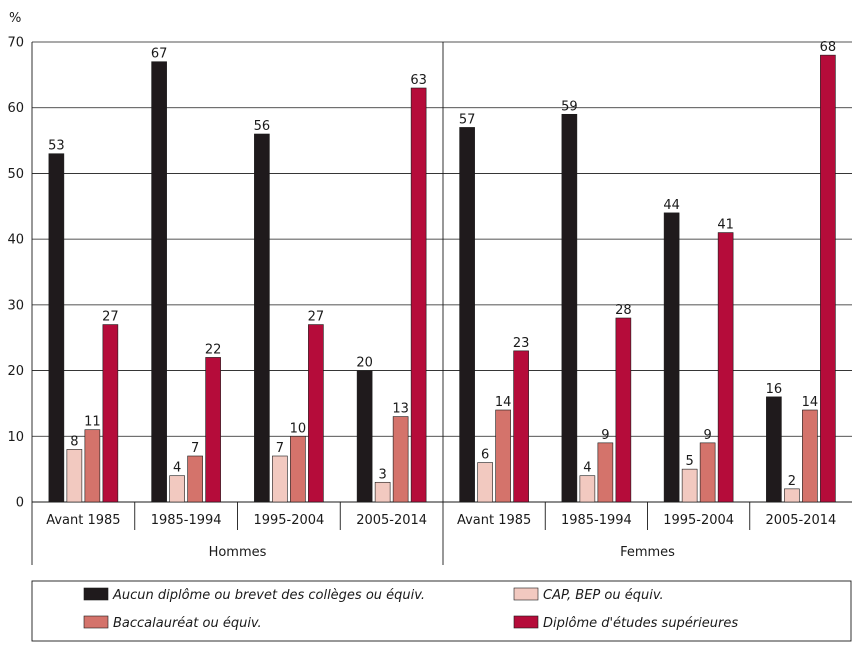 The image size is (852, 646). What do you see at coordinates (623, 310) in the screenshot?
I see `data-label: 28` at bounding box center [623, 310].